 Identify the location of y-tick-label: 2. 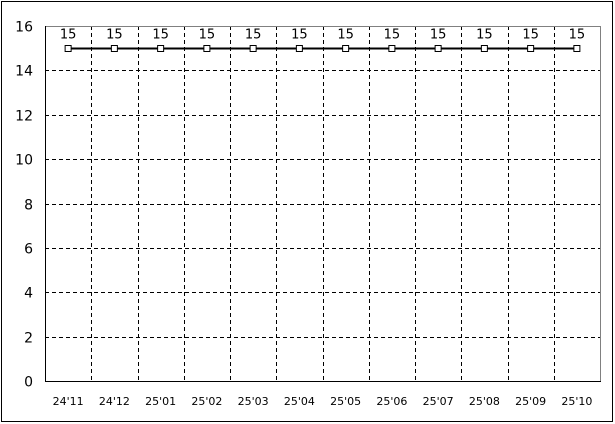
(28, 339).